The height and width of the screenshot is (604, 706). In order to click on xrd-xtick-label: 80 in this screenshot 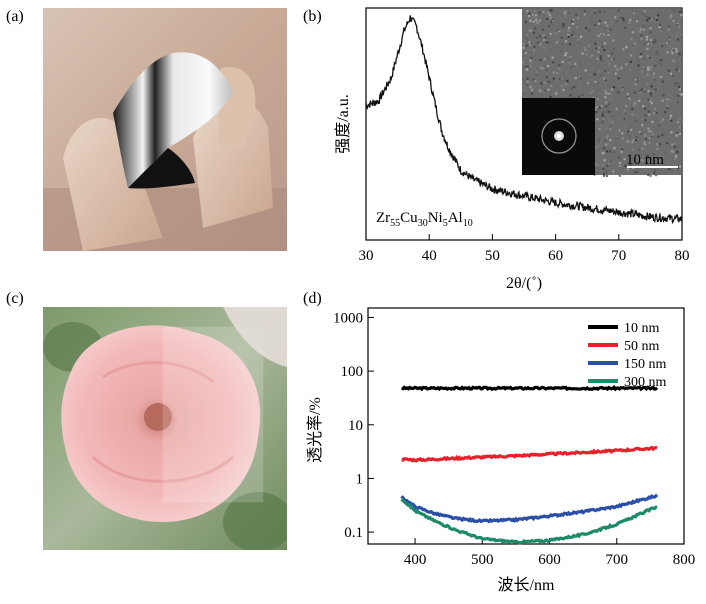, I will do `click(682, 256)`.